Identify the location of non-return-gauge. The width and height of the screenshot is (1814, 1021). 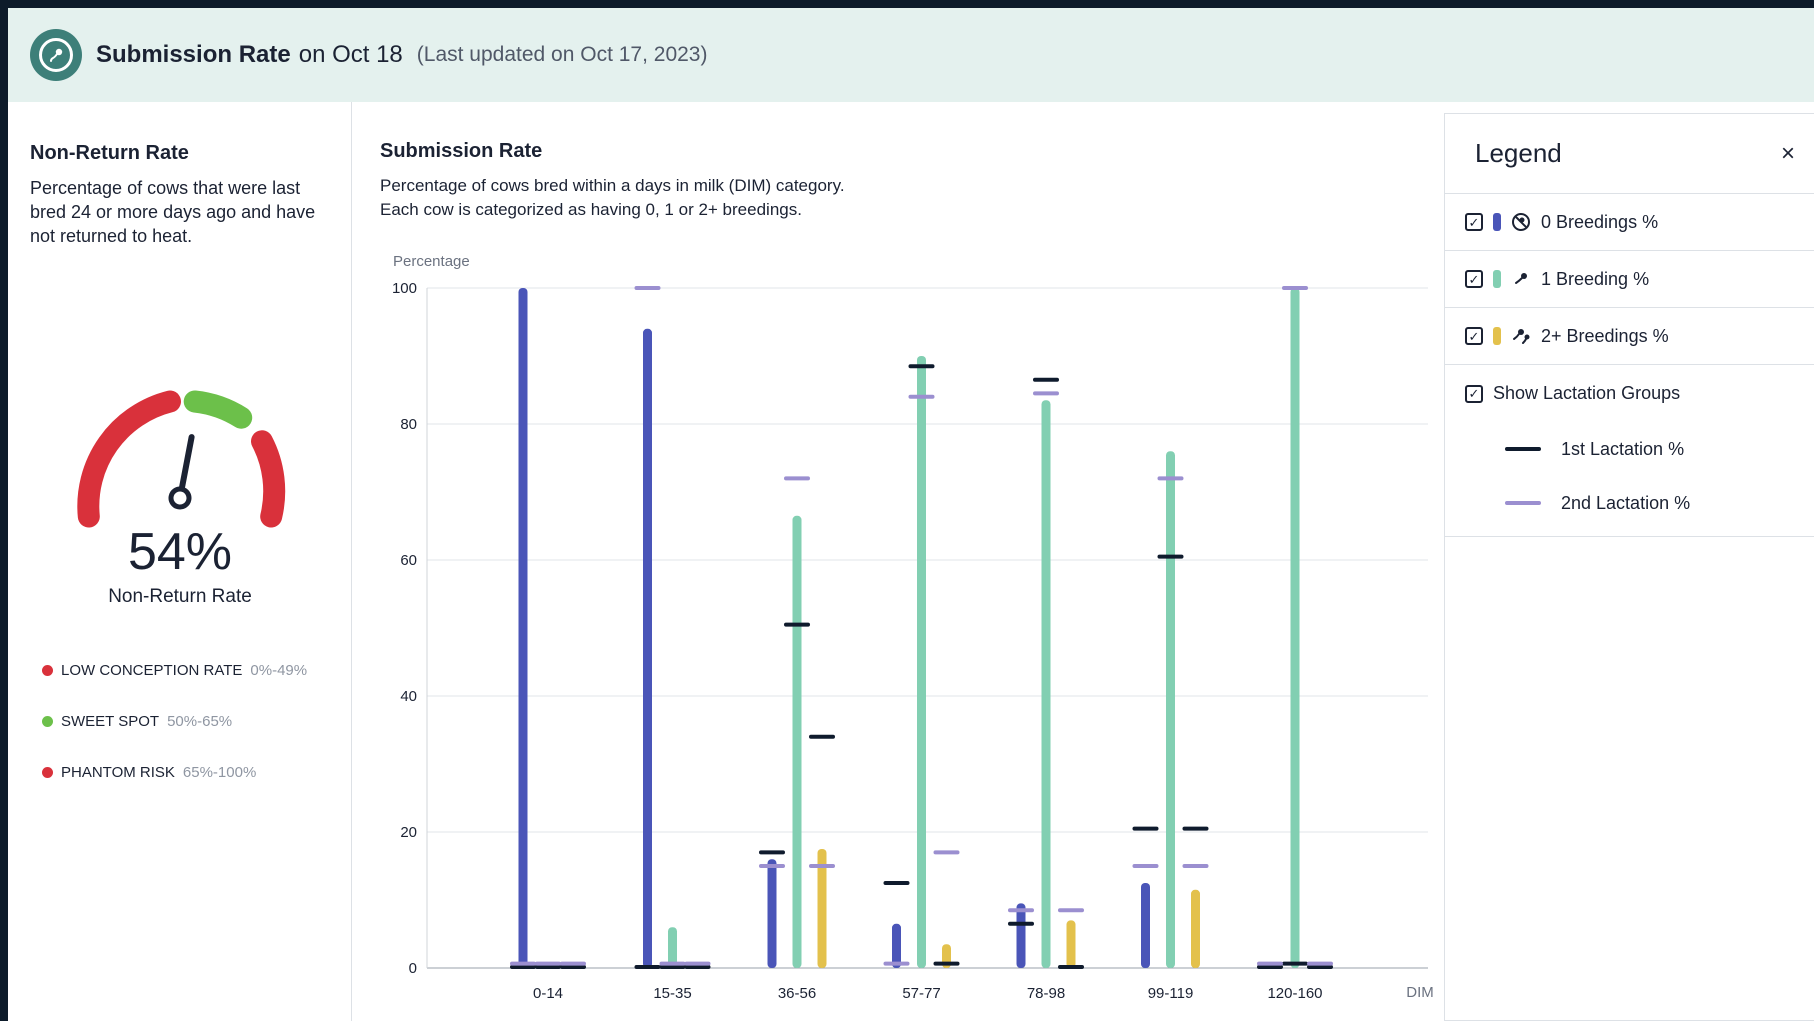
(181, 459).